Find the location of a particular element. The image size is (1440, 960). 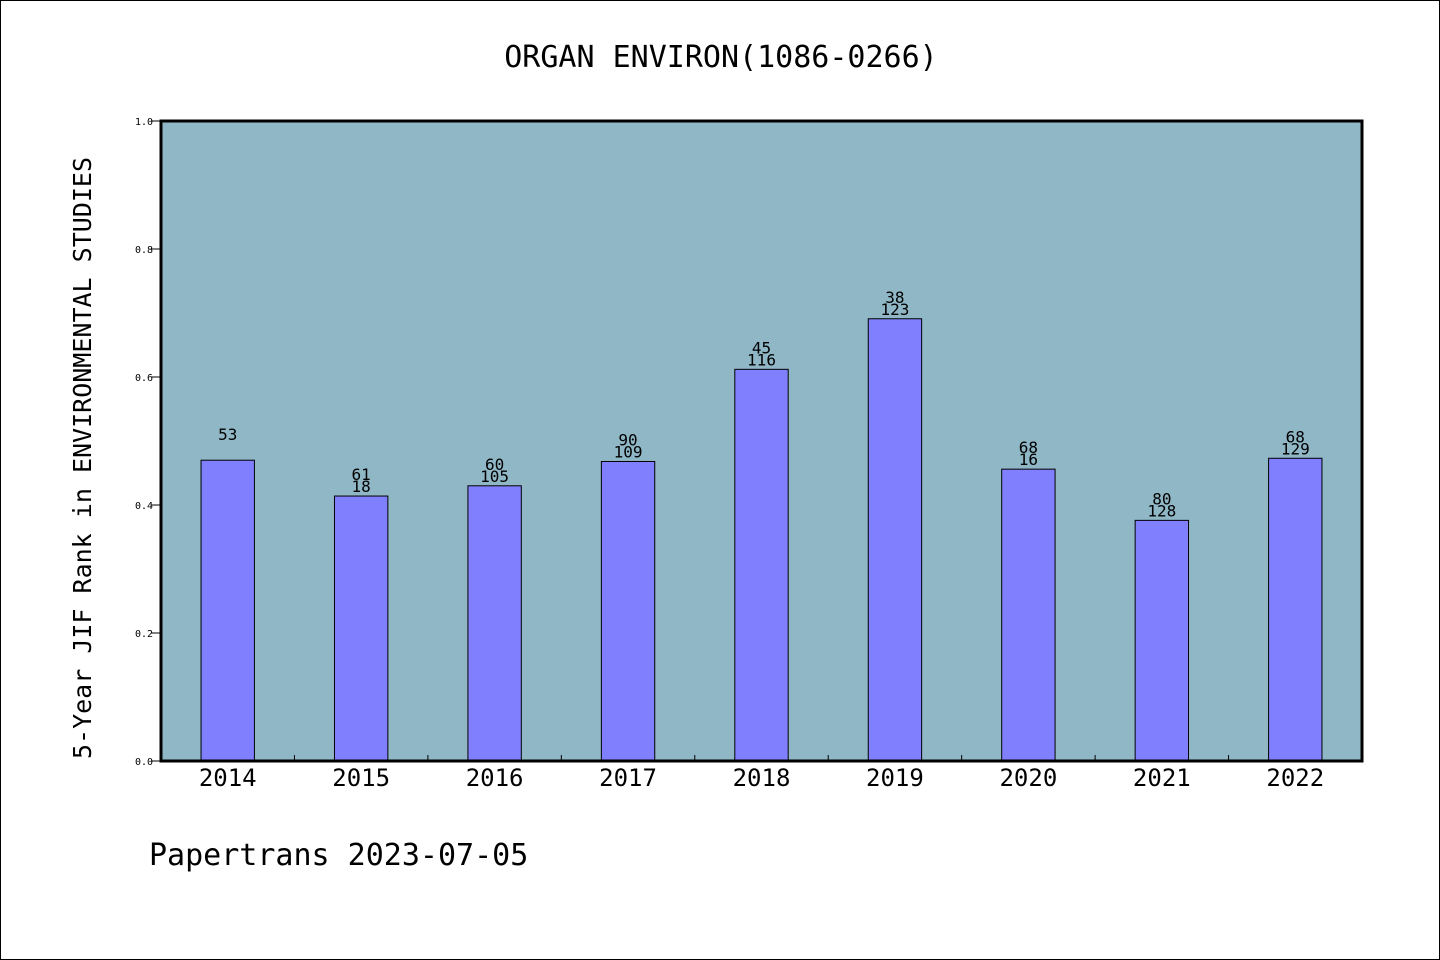

x-tick-label: 2022 is located at coordinates (1295, 778).